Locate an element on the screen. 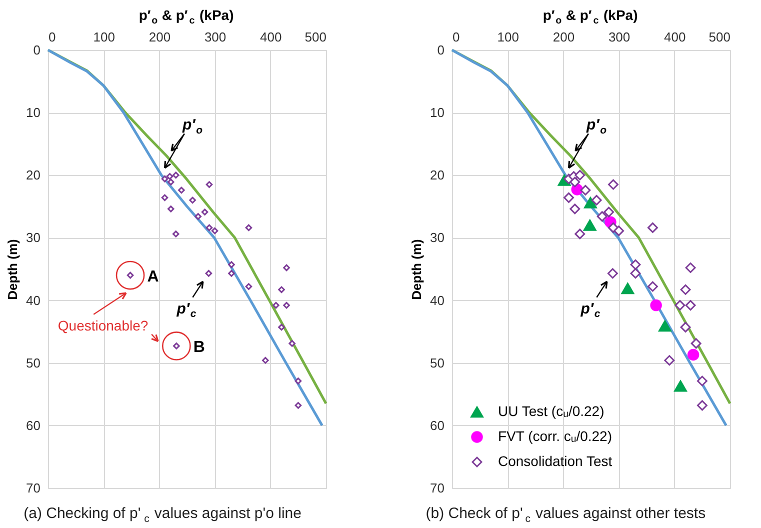 The height and width of the screenshot is (528, 761). text: (a) Checking of p'c values against p'o line is located at coordinates (163, 515).